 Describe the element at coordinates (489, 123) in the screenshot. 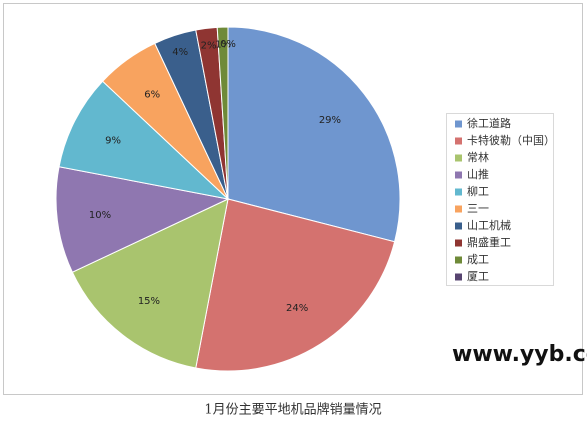

I see `legend-label: 徐工道路` at that location.